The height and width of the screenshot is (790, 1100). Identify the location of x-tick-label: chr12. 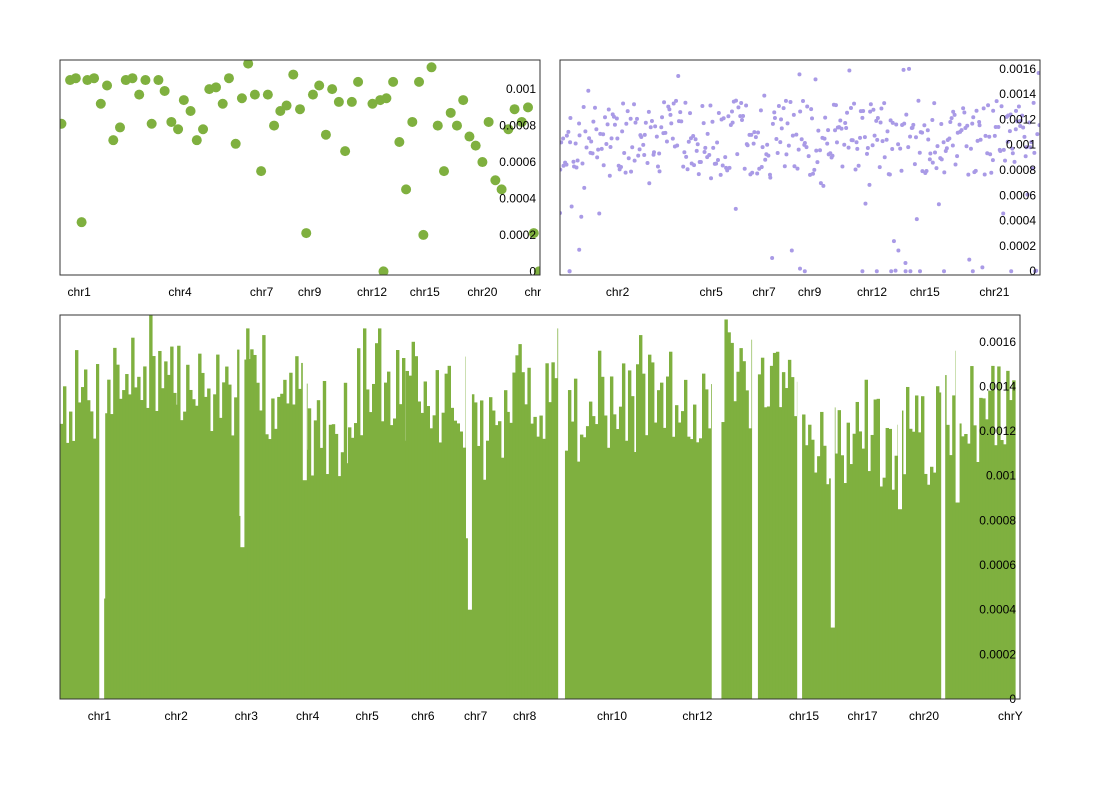
(872, 292).